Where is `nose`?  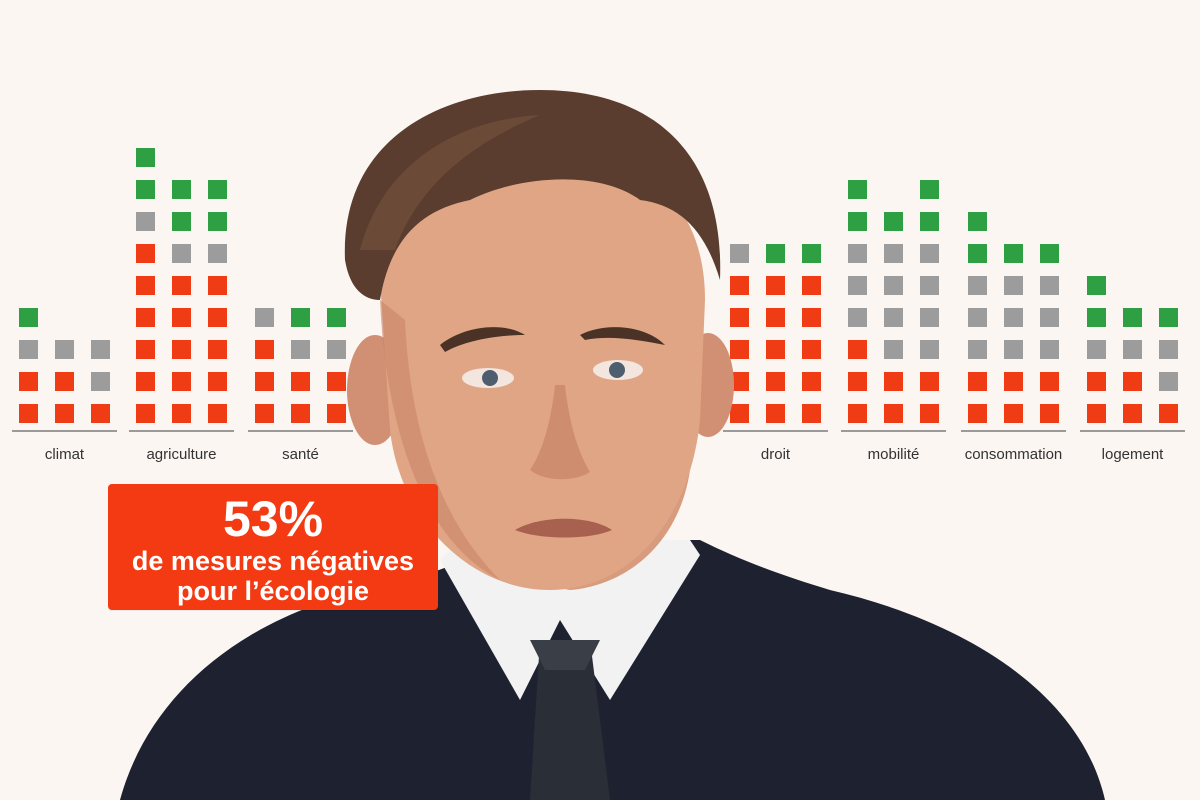
nose is located at coordinates (560, 432).